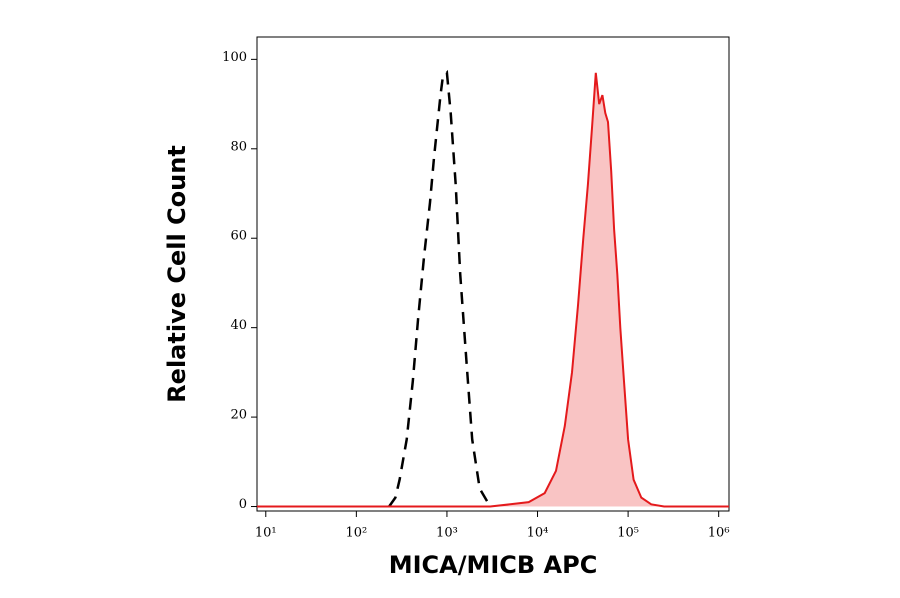  I want to click on y-tick-label: 20, so click(238, 415).